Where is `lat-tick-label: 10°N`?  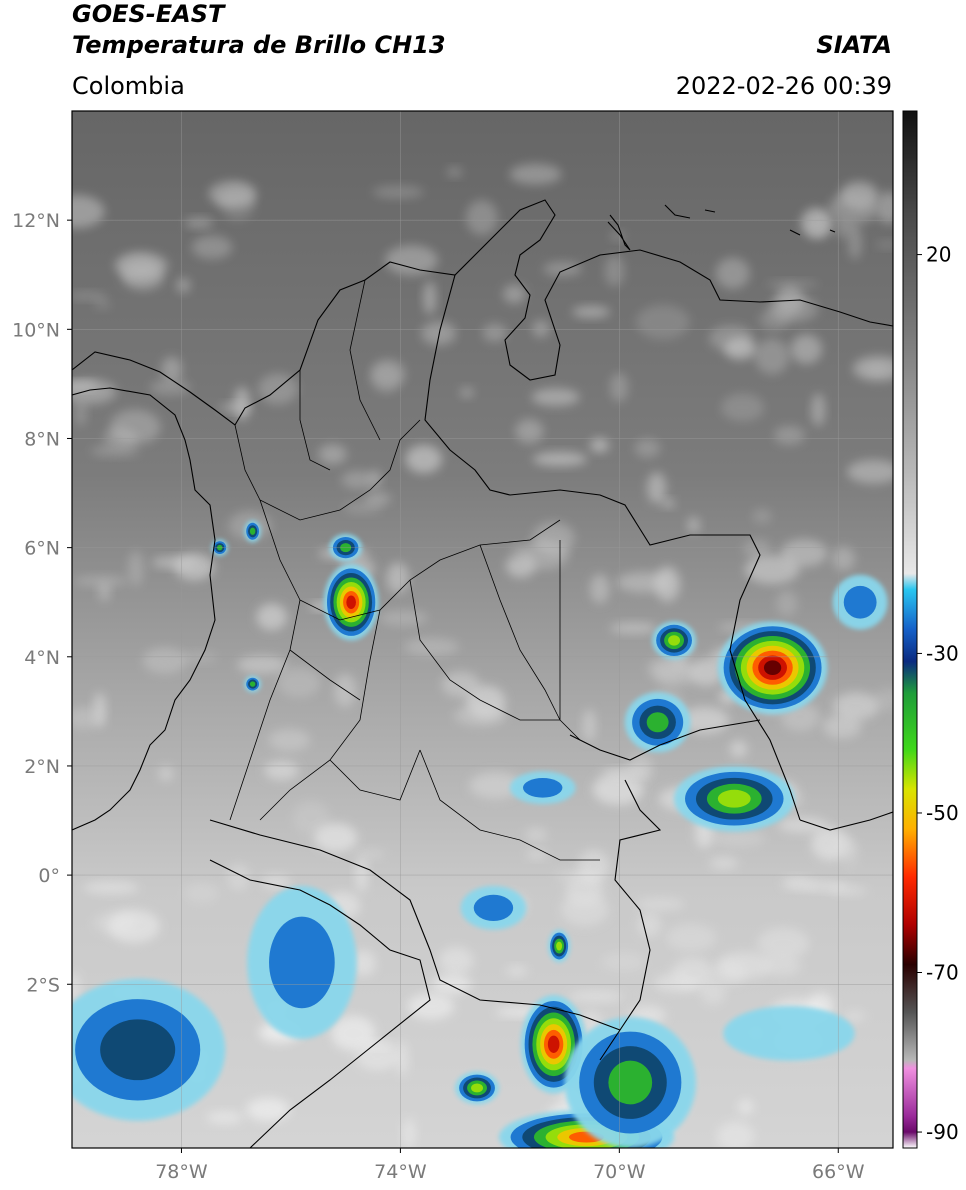 lat-tick-label: 10°N is located at coordinates (36, 330).